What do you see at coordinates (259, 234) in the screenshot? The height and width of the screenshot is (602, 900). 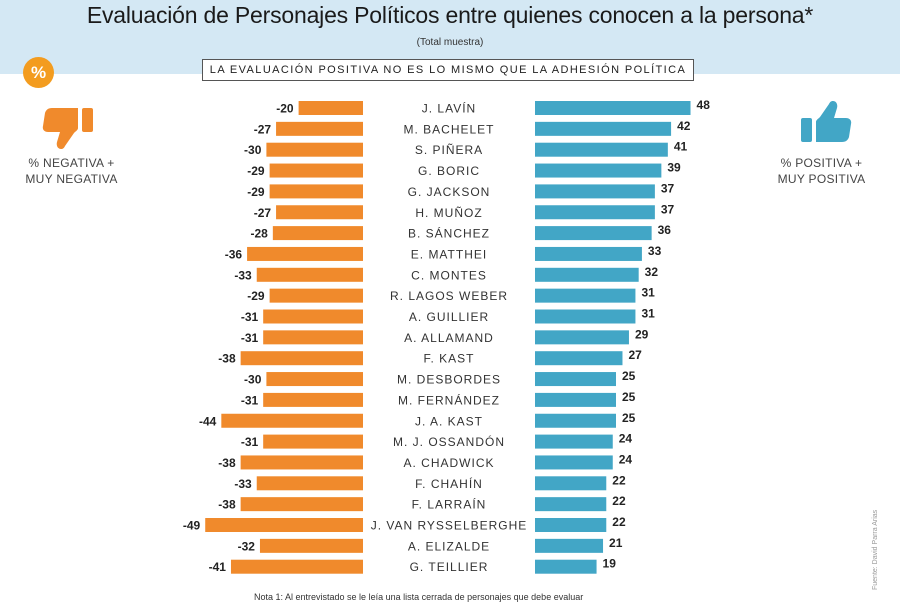 I see `negative-value-label: -28` at bounding box center [259, 234].